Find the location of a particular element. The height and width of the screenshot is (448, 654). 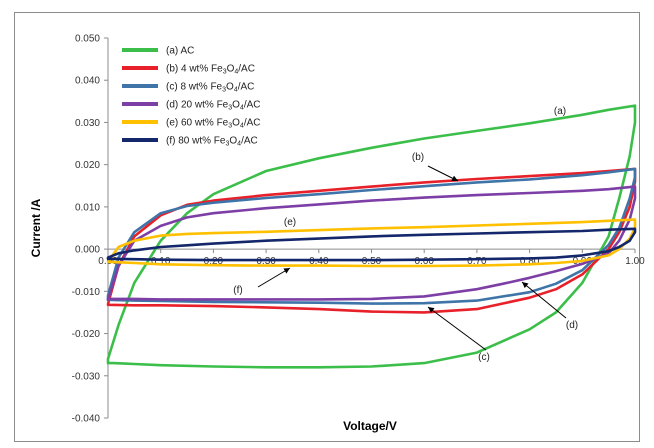

legend-label: (f) 80 wt% Fe3O4/AC is located at coordinates (212, 142).